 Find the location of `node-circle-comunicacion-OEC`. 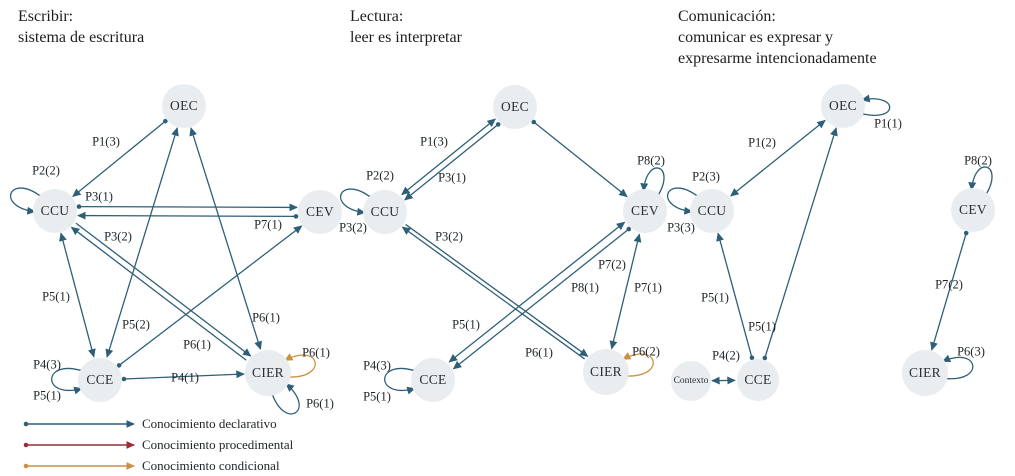

node-circle-comunicacion-OEC is located at coordinates (843, 106).